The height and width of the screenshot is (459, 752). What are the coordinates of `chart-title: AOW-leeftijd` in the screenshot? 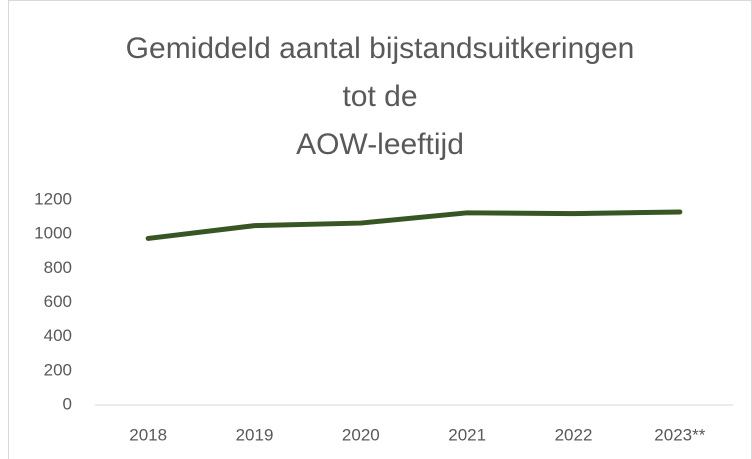 It's located at (380, 144).